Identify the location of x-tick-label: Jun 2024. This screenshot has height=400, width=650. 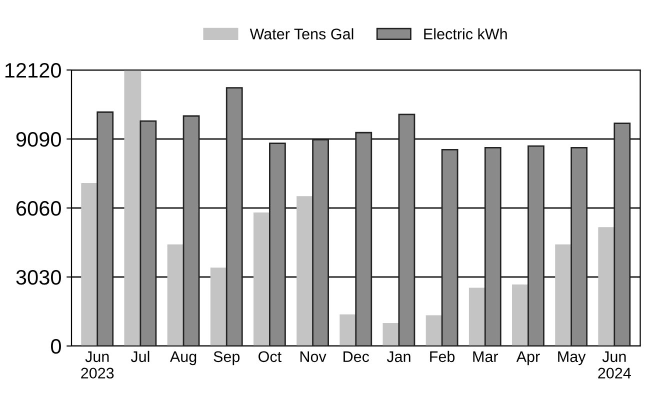
(614, 365).